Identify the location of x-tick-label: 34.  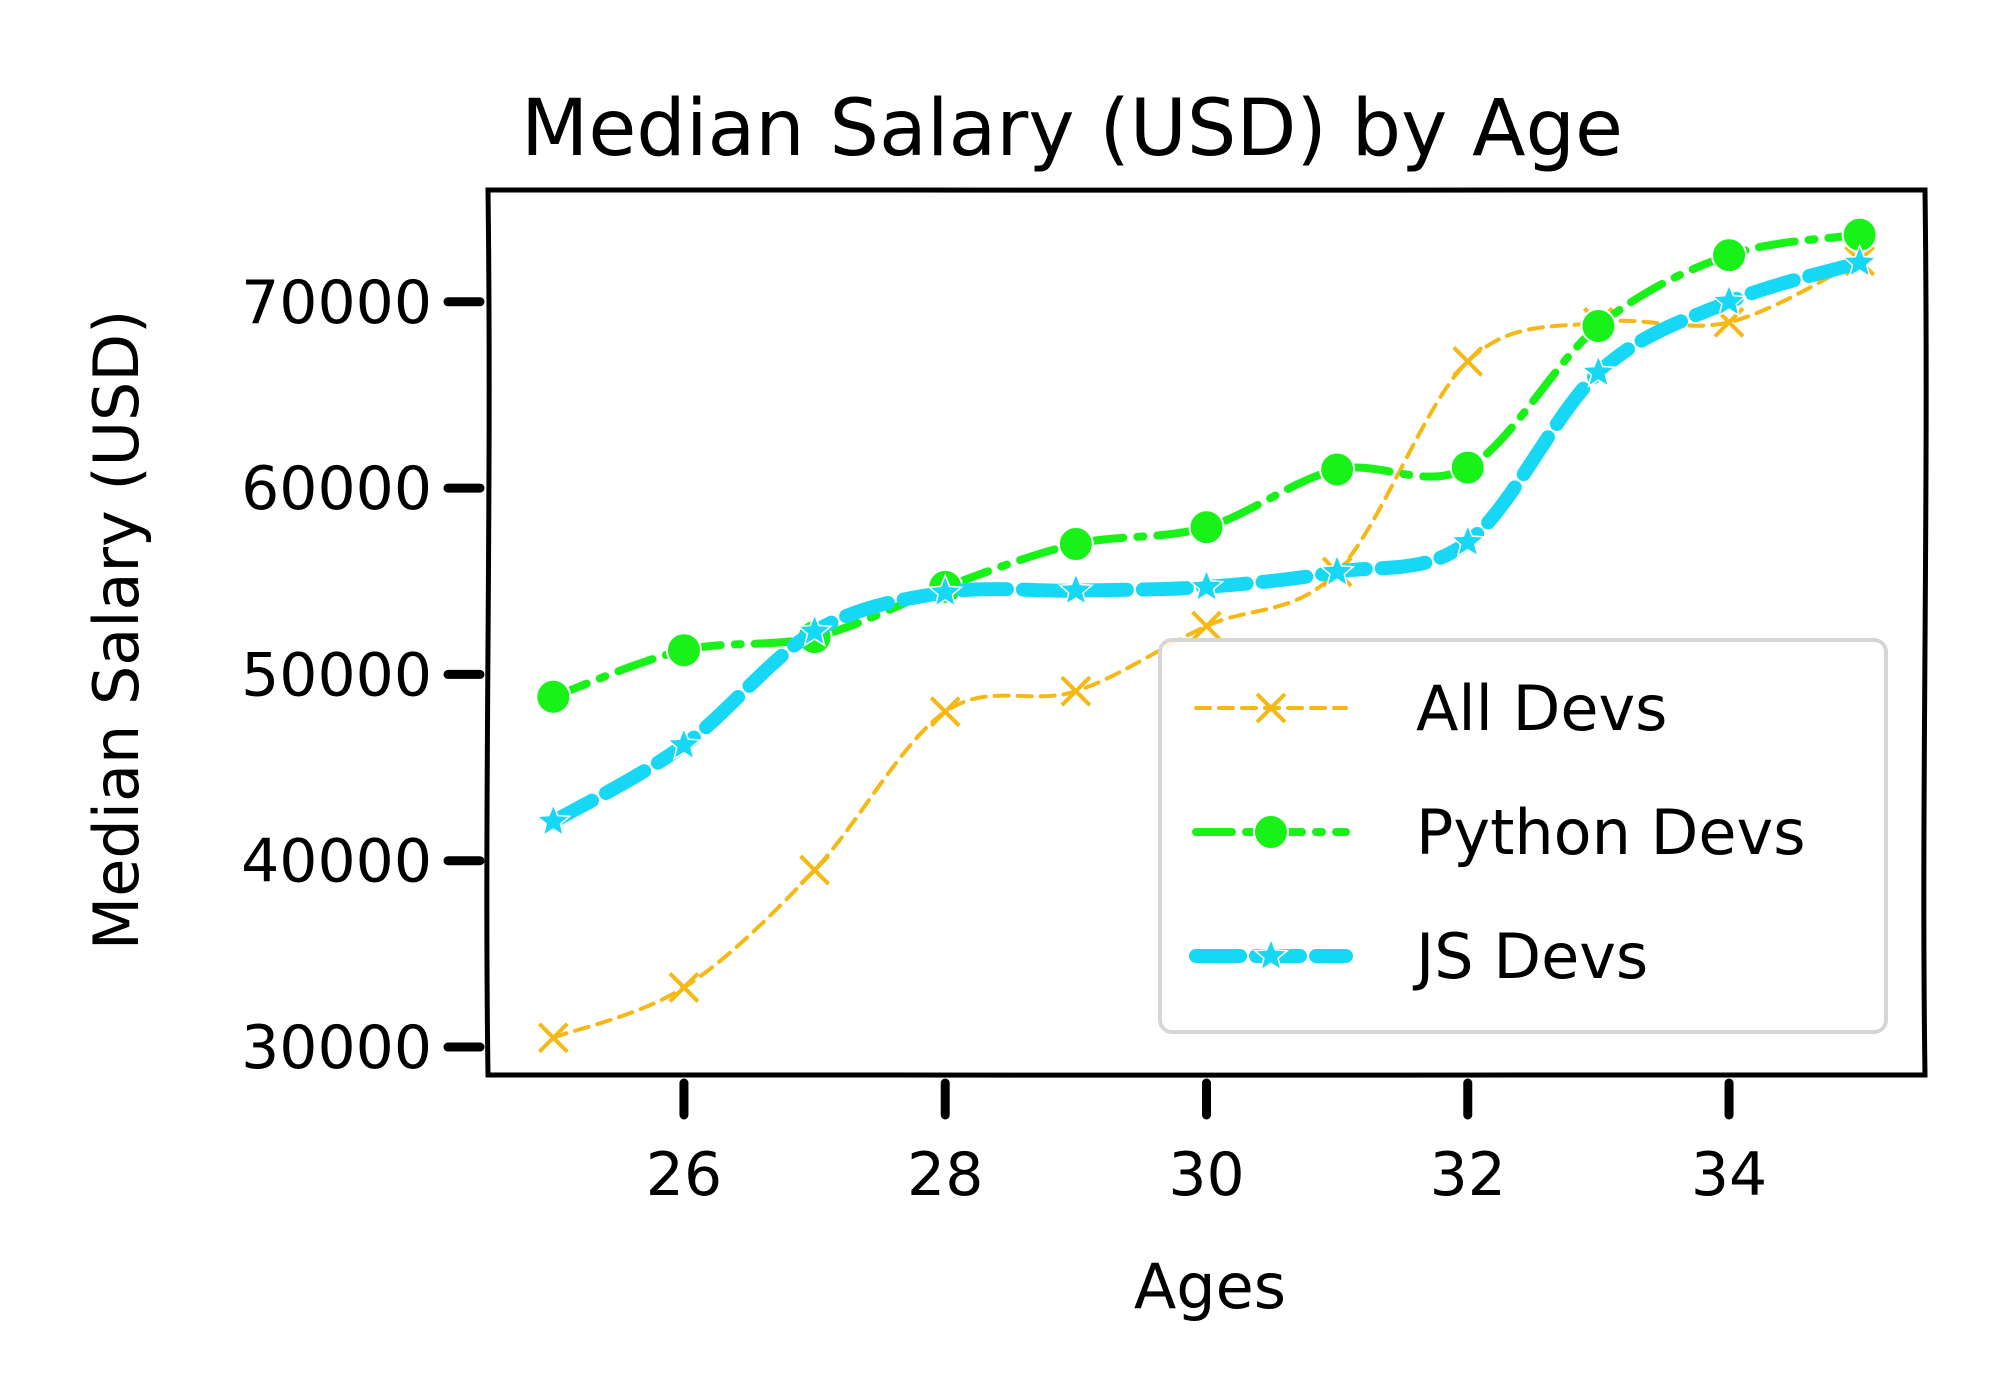
(1729, 1175).